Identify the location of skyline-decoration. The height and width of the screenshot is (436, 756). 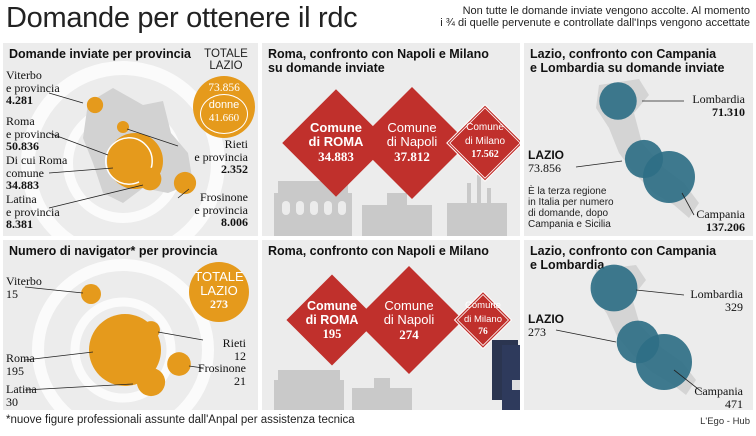
(390, 205).